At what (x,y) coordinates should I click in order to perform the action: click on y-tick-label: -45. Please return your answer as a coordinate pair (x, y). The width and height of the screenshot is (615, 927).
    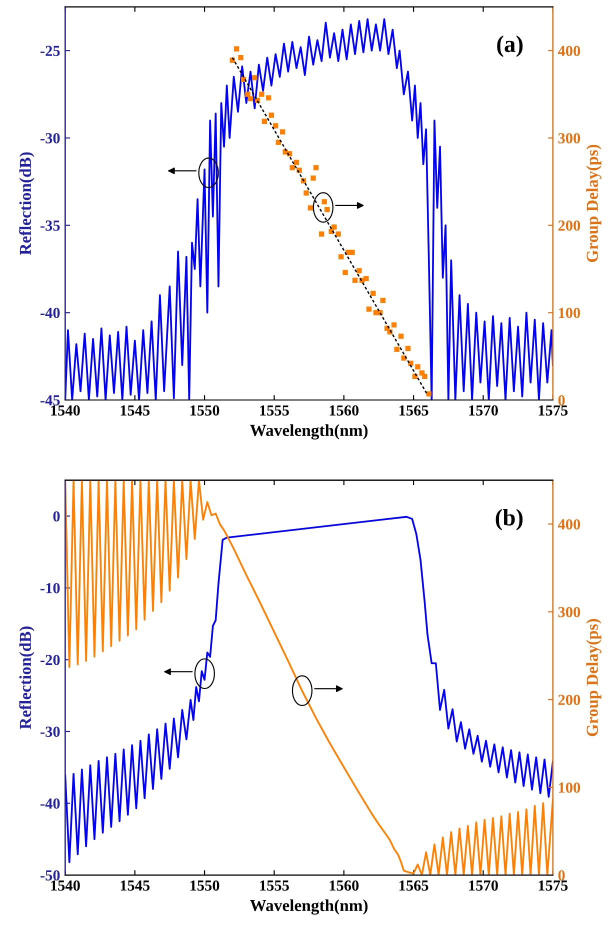
    Looking at the image, I should click on (50, 400).